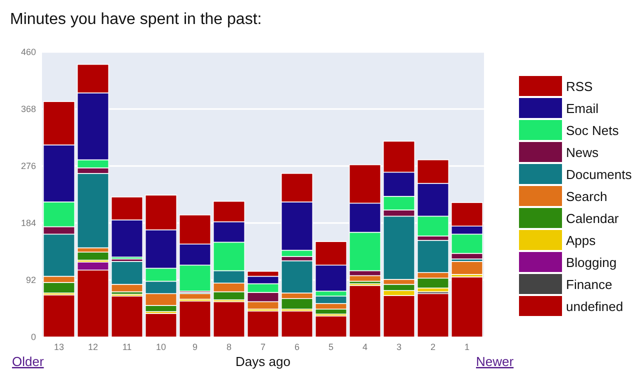  Describe the element at coordinates (581, 240) in the screenshot. I see `legend-label: Apps` at that location.